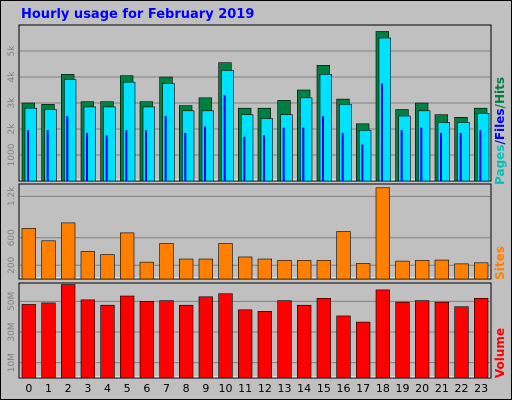 The image size is (512, 400). Describe the element at coordinates (12, 51) in the screenshot. I see `y-tick-label-hits-4: 5k` at that location.